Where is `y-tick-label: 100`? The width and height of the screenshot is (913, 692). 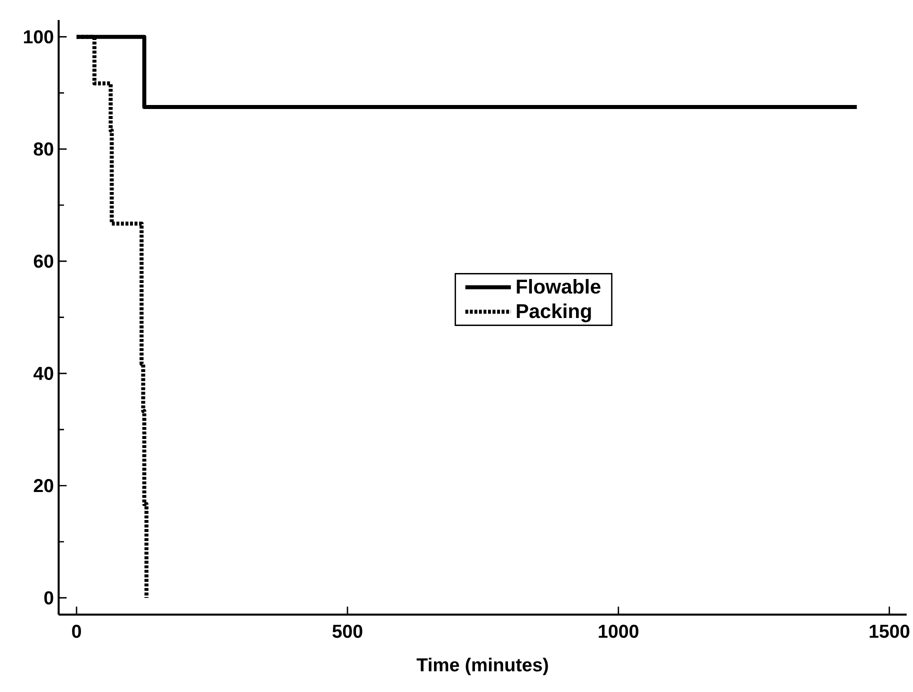 y-tick-label: 100 is located at coordinates (39, 37).